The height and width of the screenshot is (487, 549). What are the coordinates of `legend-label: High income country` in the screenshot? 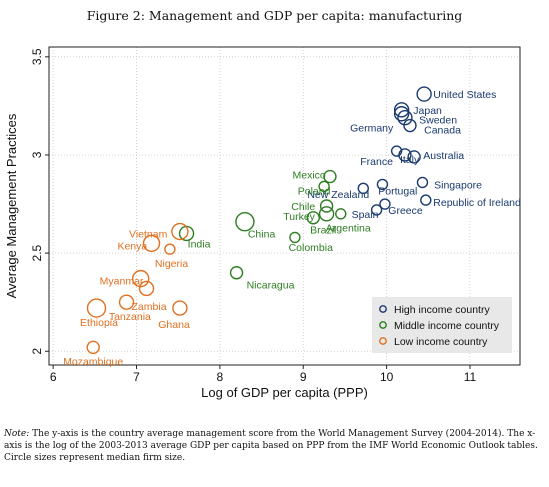 It's located at (442, 310).